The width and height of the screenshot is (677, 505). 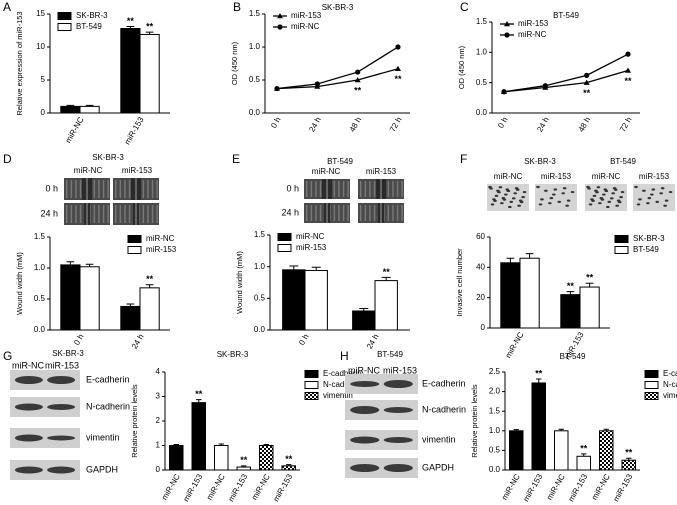 What do you see at coordinates (381, 468) in the screenshot?
I see `blot-strip` at bounding box center [381, 468].